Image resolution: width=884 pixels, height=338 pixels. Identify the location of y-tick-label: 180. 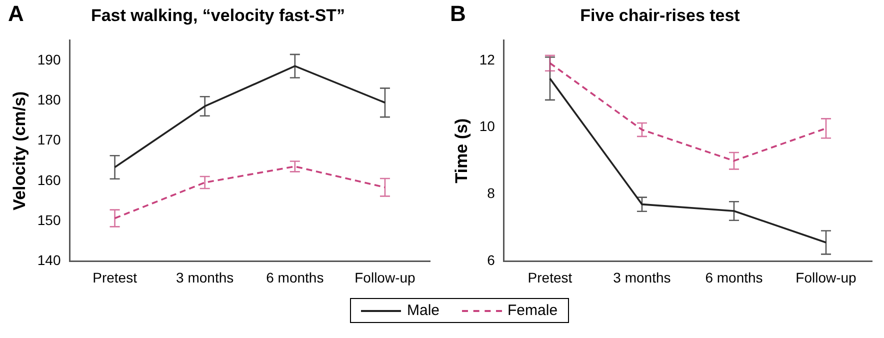
(49, 99).